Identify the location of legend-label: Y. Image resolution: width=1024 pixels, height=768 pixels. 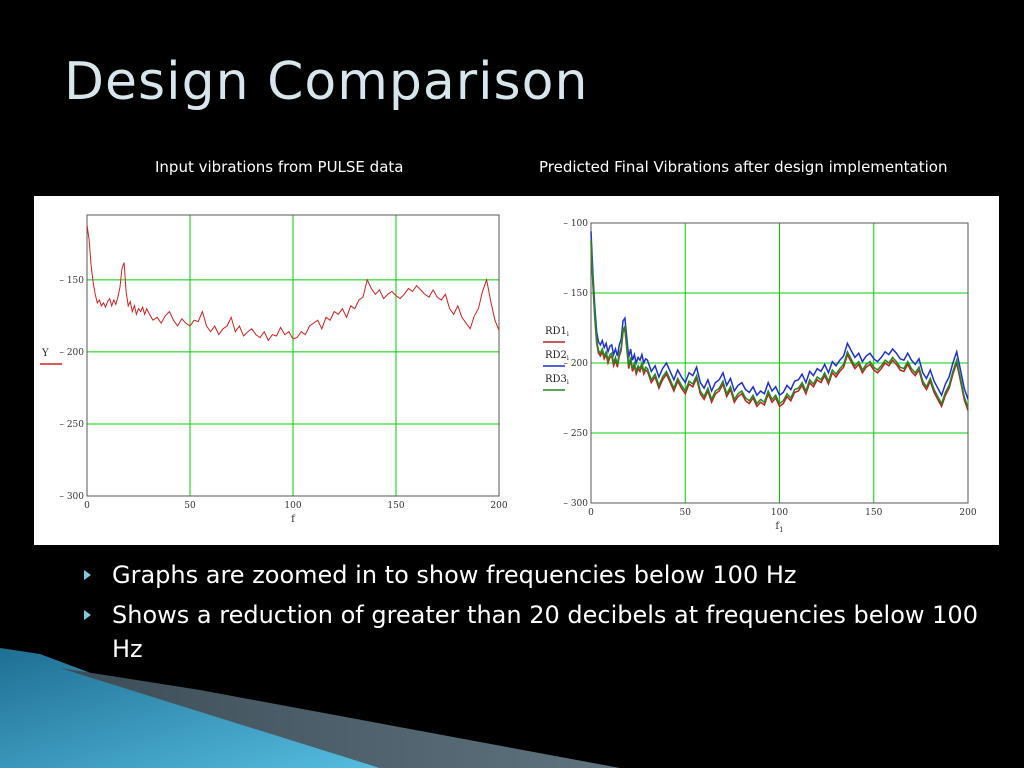
(45, 353).